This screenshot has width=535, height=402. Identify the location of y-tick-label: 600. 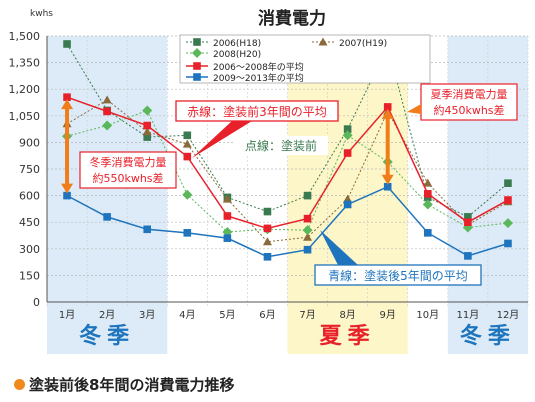
(29, 196).